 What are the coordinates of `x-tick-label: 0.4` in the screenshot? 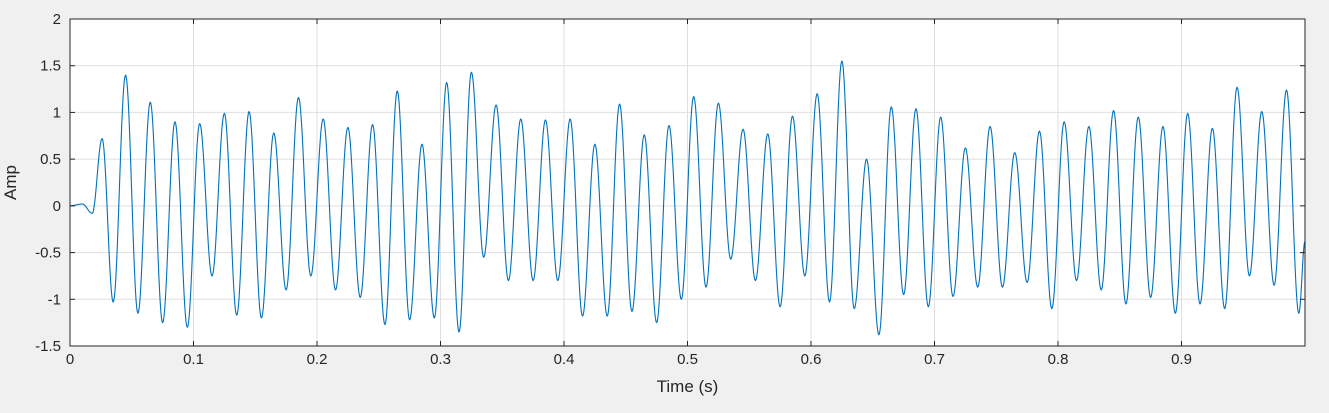 It's located at (564, 359).